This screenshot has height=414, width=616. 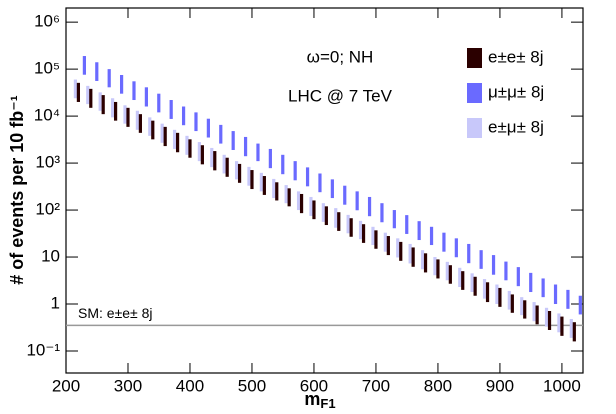 I want to click on y-tick-label: 10, so click(x=50, y=256).